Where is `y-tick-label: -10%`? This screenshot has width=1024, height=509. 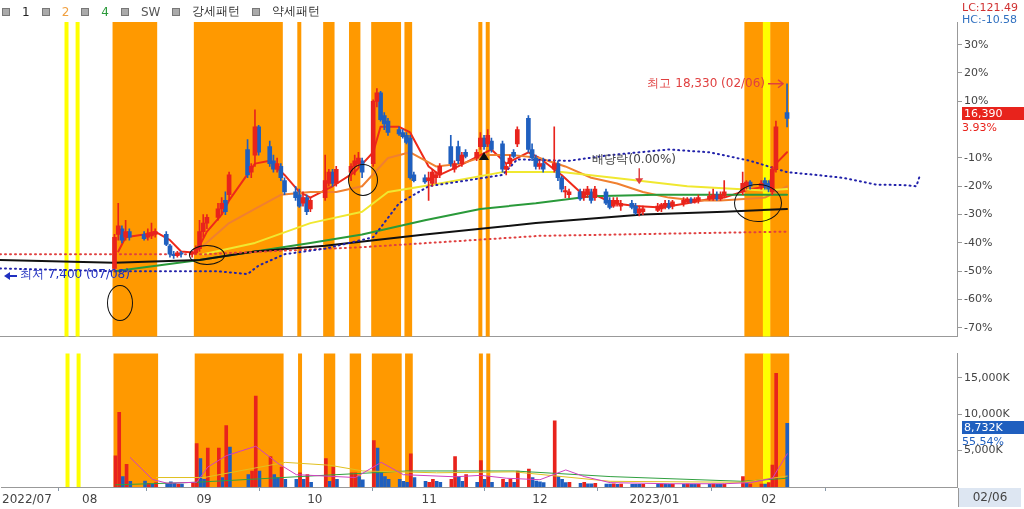 y-tick-label: -10% is located at coordinates (978, 157).